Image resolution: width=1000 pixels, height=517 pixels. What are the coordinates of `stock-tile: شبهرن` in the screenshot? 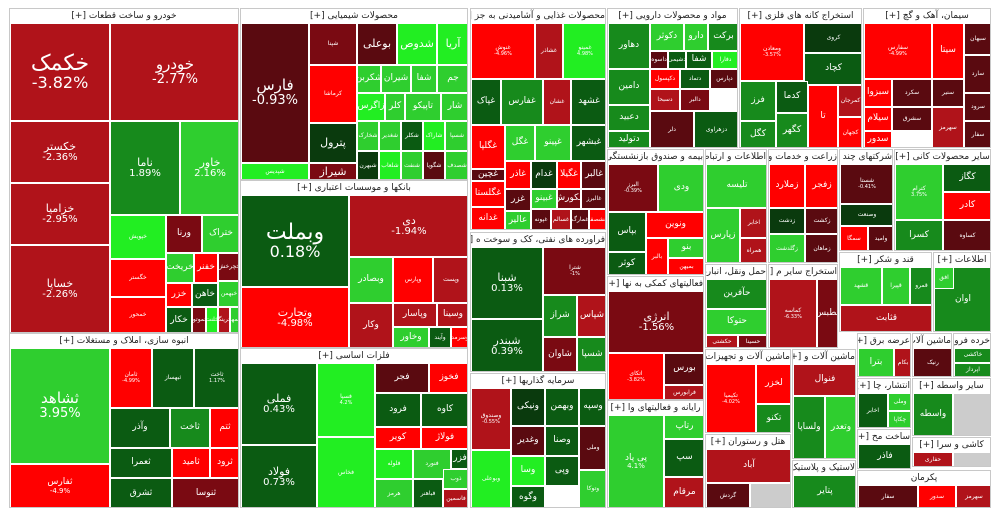 It's located at (368, 165).